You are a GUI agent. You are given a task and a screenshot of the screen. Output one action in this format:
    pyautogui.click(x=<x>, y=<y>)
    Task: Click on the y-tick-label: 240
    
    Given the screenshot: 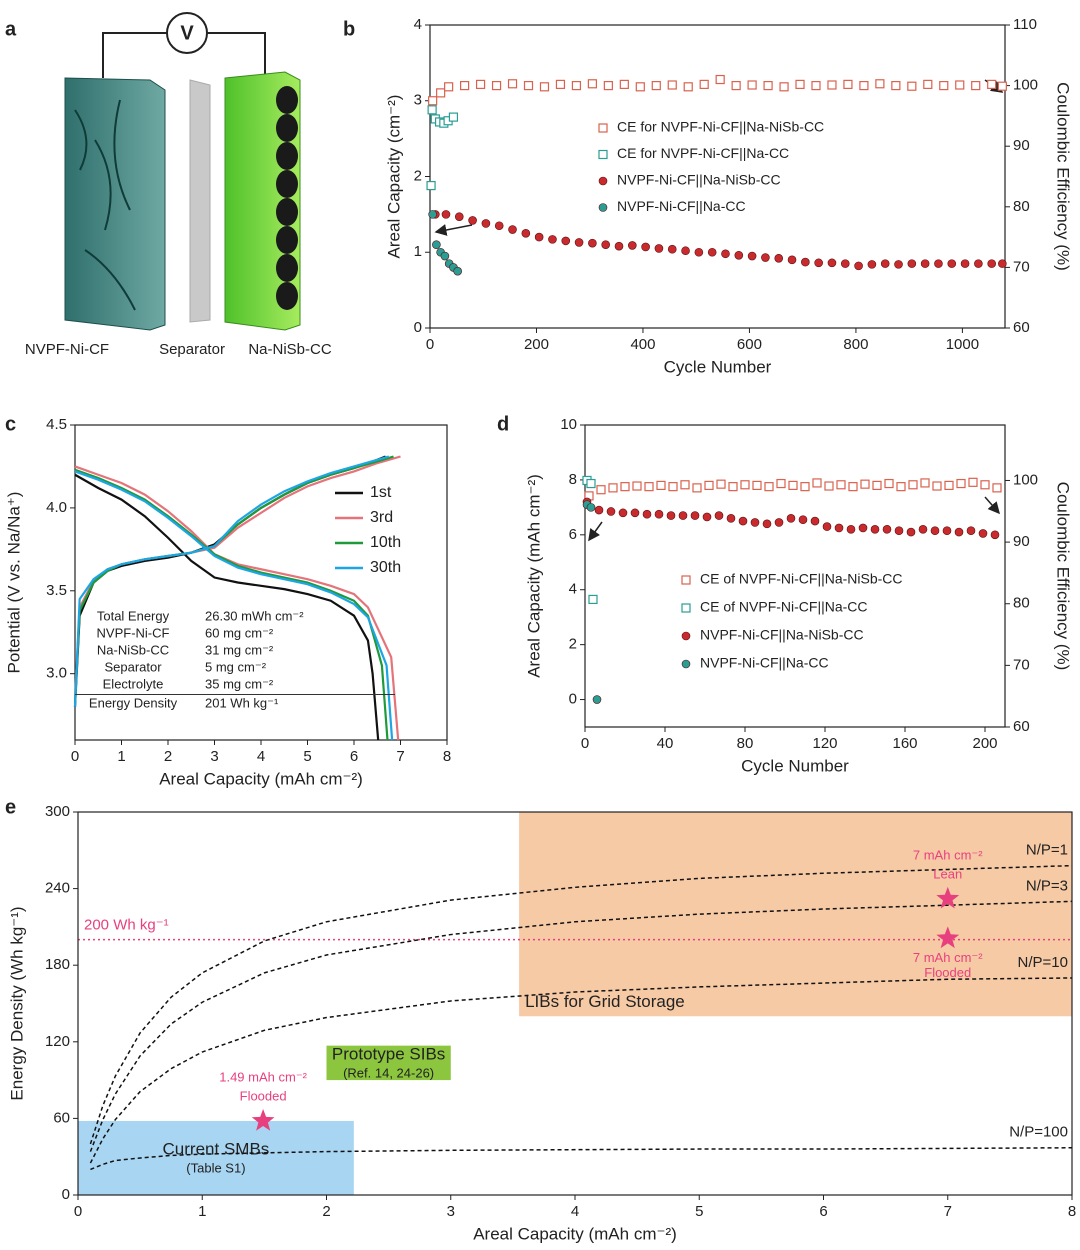 What is the action you would take?
    pyautogui.click(x=57, y=888)
    